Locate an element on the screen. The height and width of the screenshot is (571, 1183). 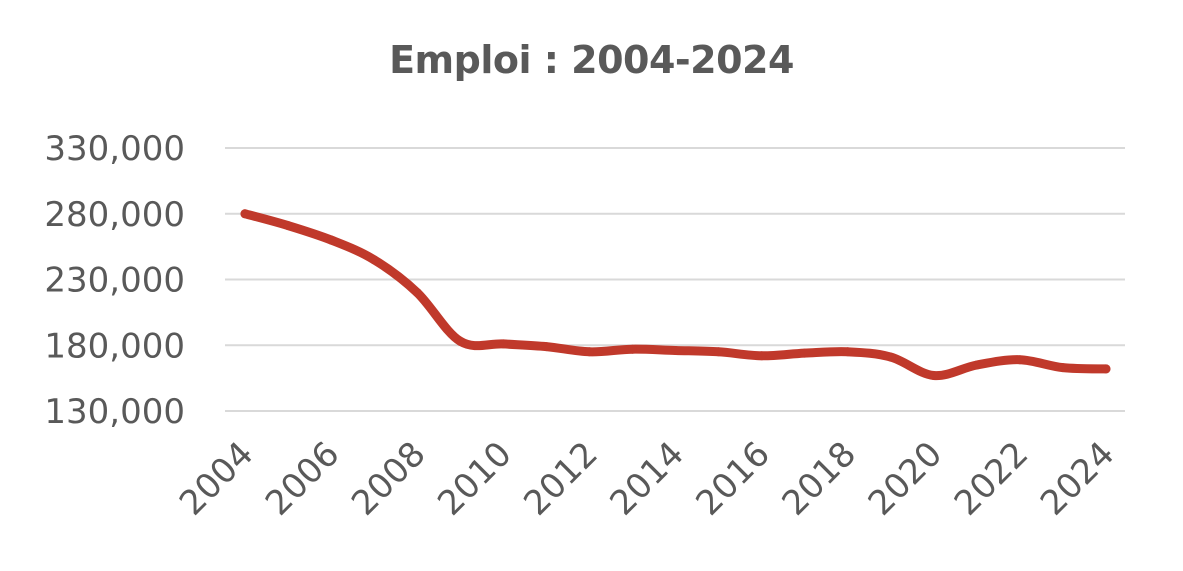
x-tick-label: 2024 is located at coordinates (1077, 478).